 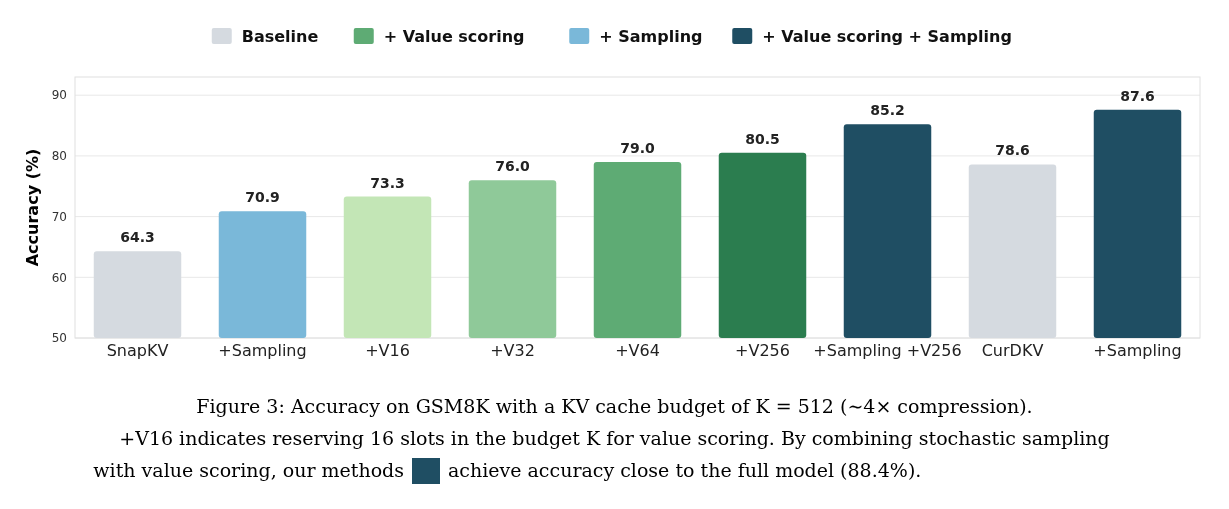 What do you see at coordinates (137, 350) in the screenshot?
I see `x-tick-label: SnapKV` at bounding box center [137, 350].